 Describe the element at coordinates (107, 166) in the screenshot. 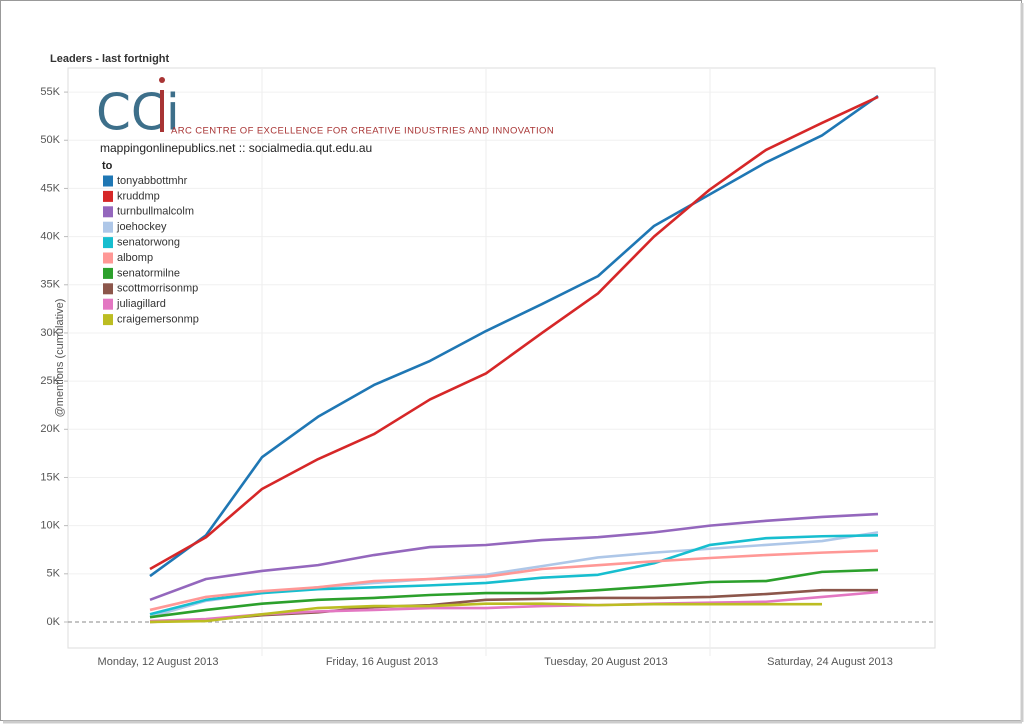

I see `legend-title: to` at that location.